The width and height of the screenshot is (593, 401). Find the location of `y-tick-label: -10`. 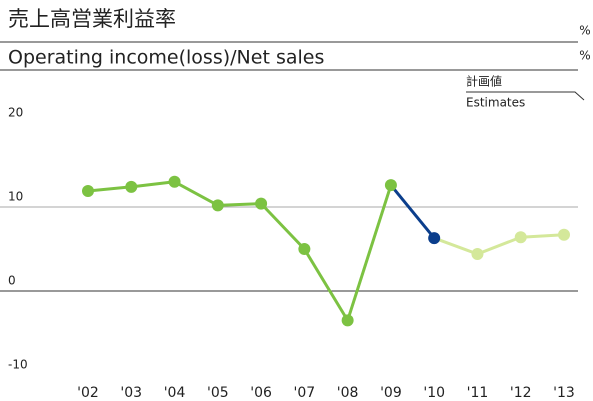

y-tick-label: -10 is located at coordinates (18, 365).